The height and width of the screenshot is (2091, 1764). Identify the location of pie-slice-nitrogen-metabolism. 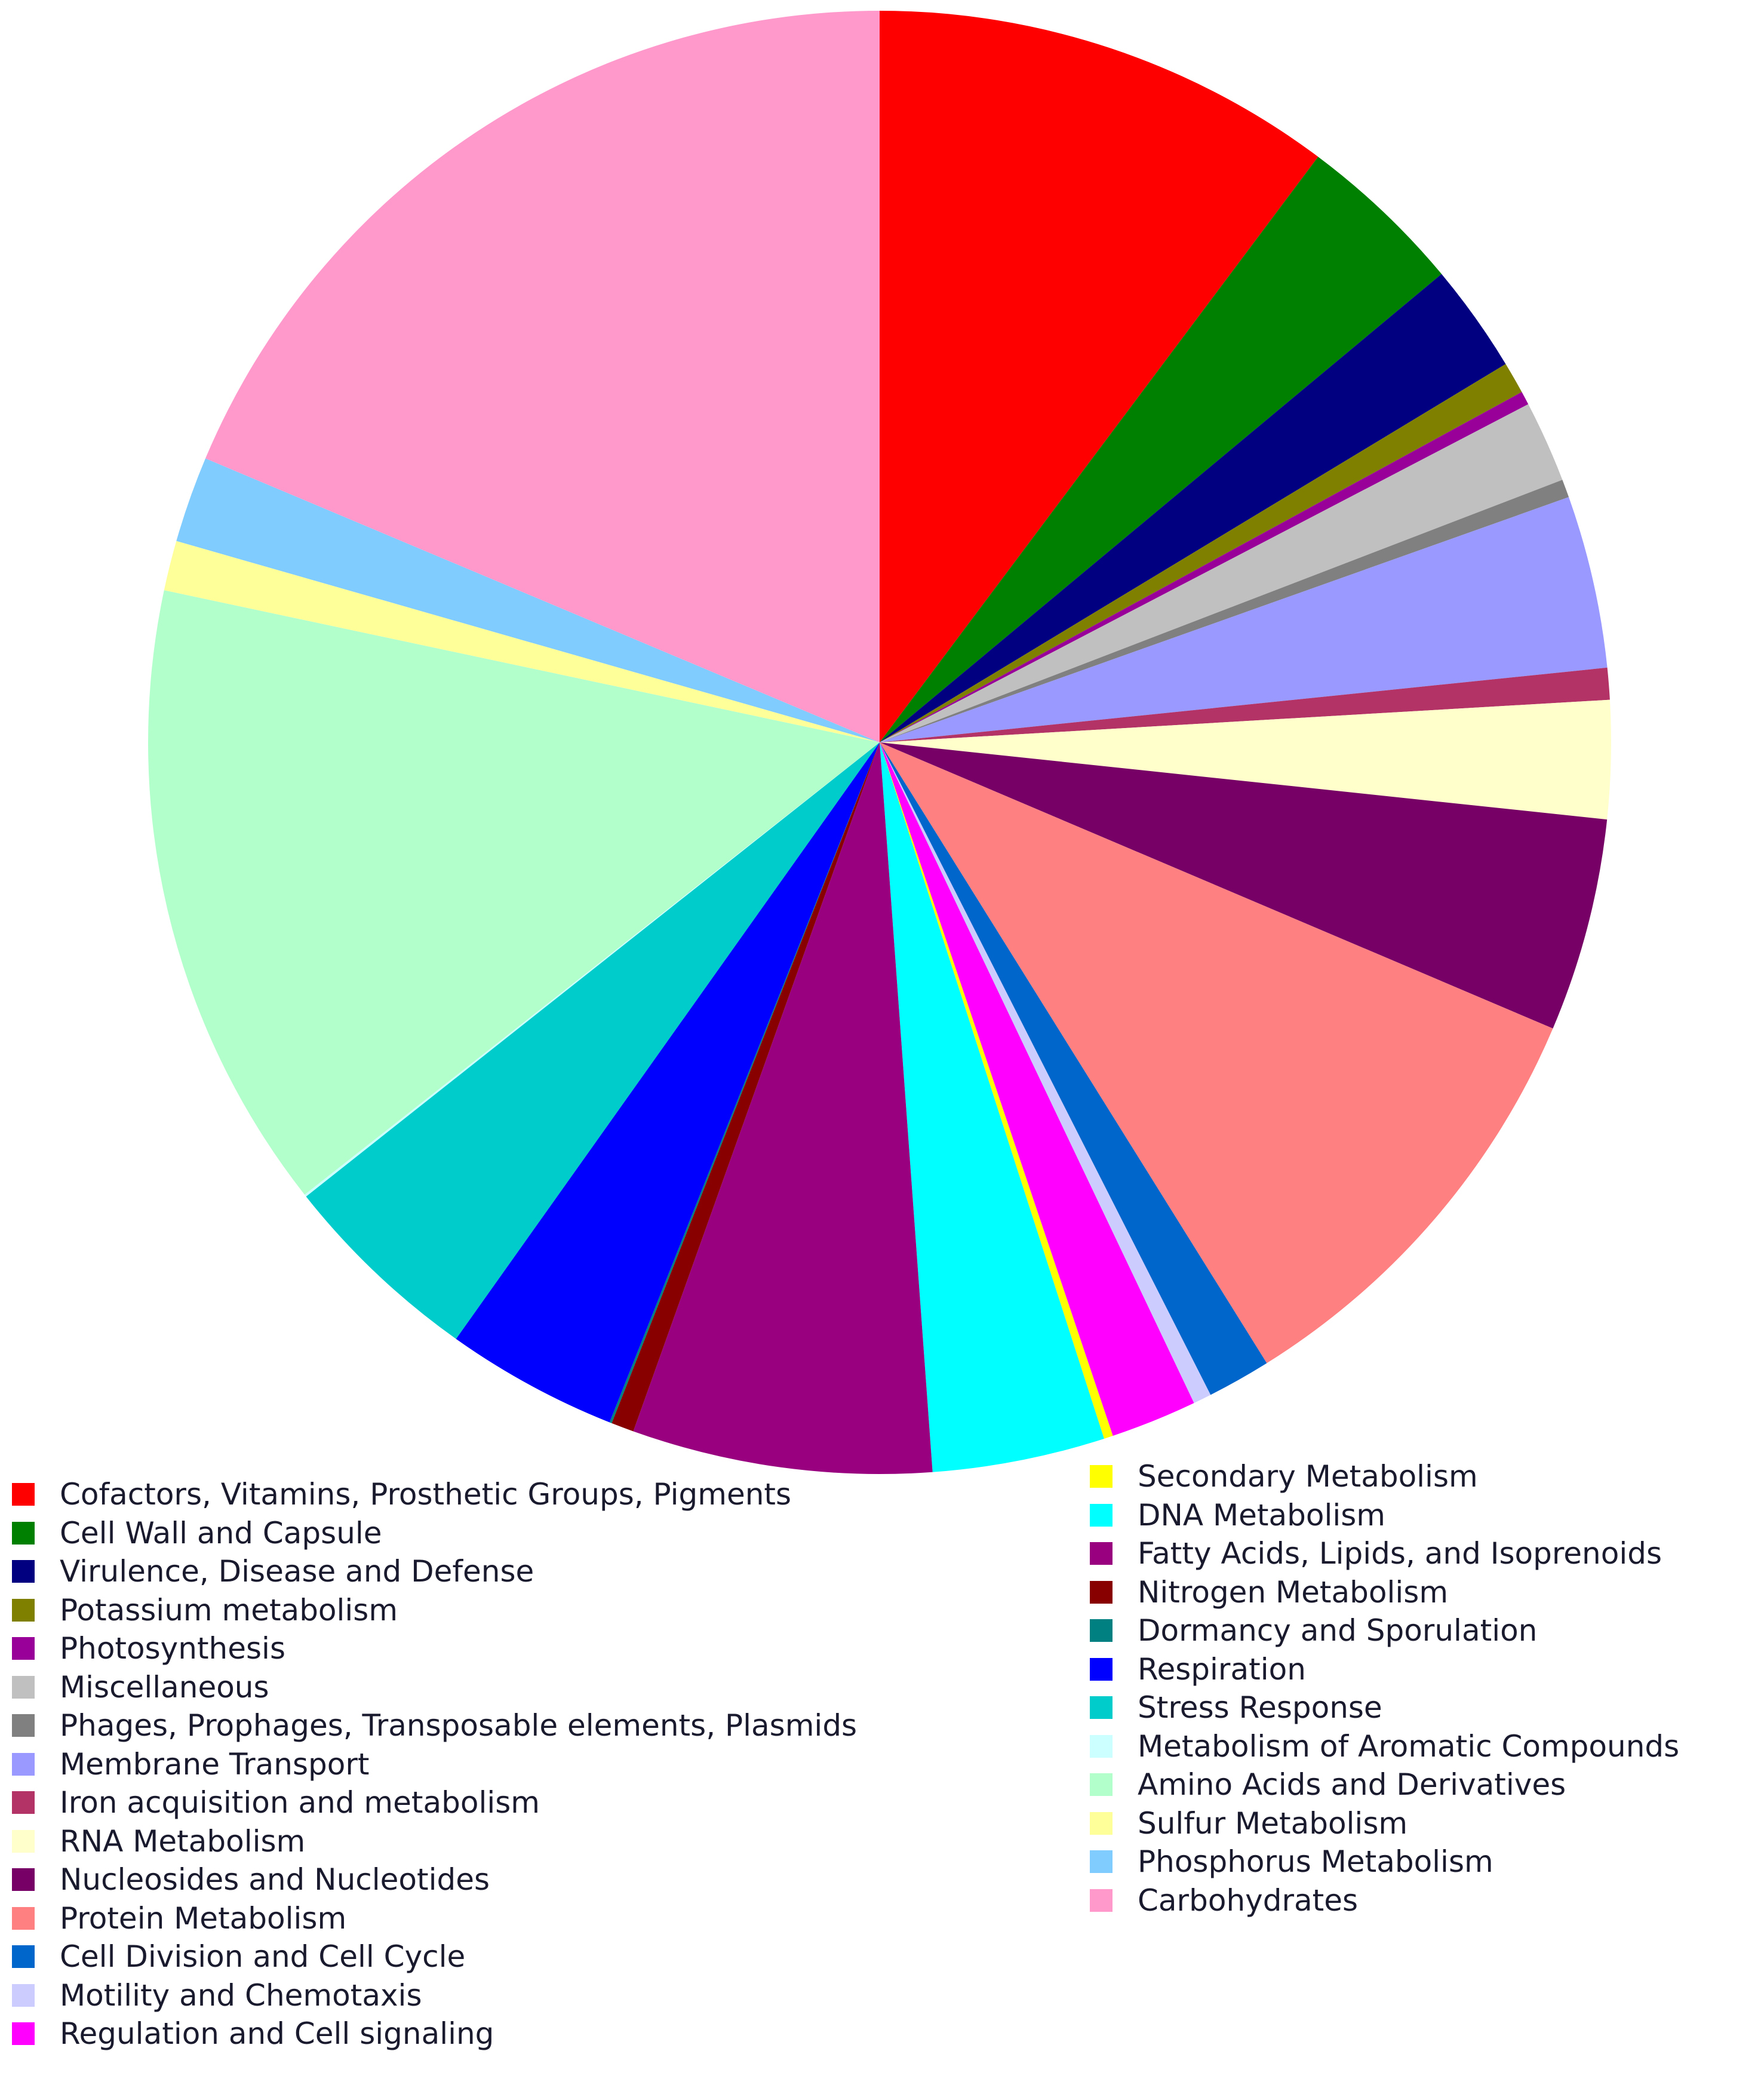
(745, 1087).